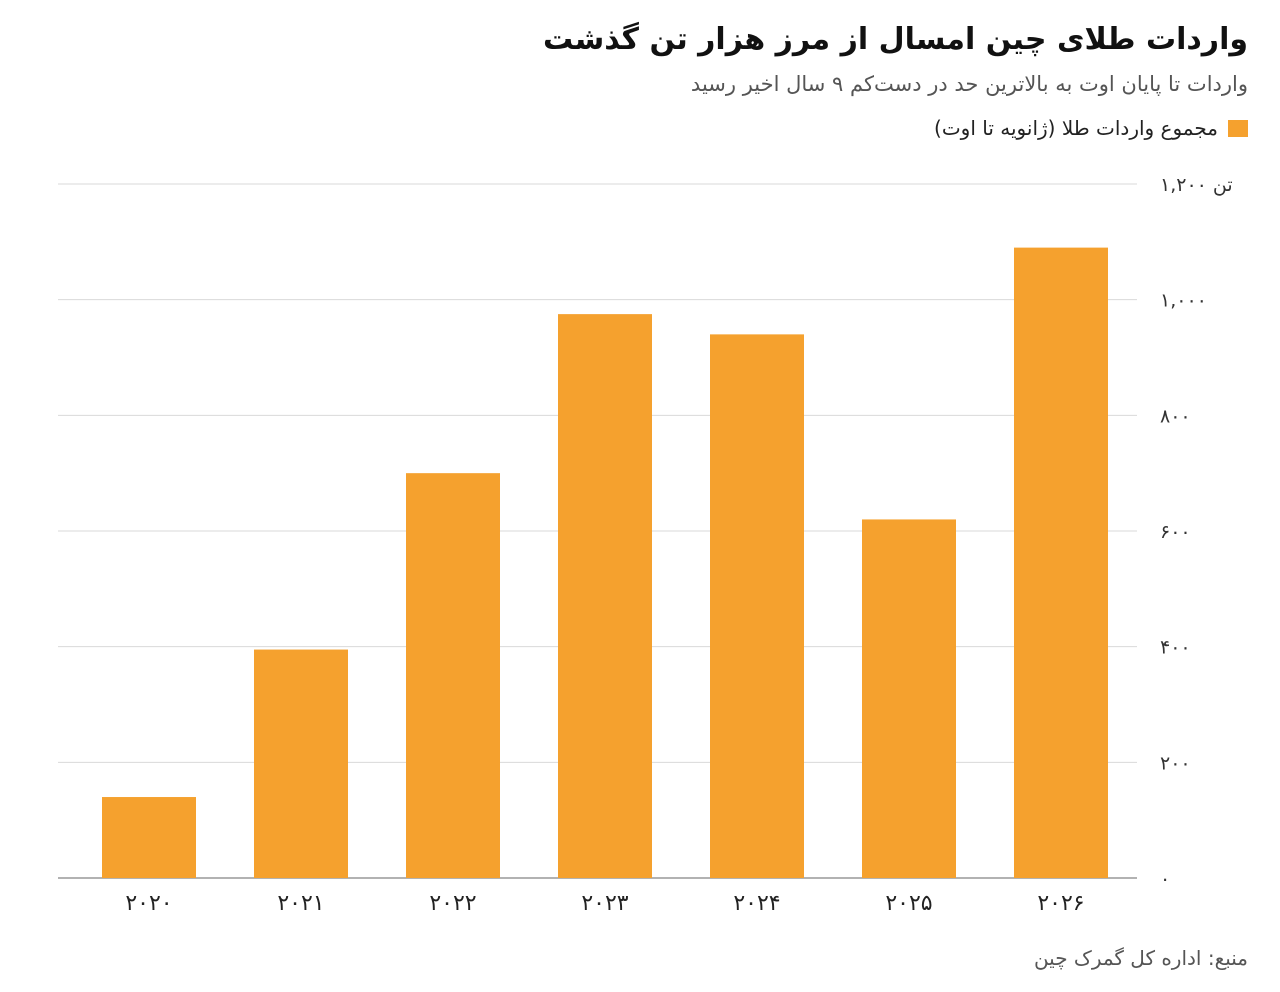  What do you see at coordinates (1196, 185) in the screenshot?
I see `y-tick-label: ۱,۲۰۰ تن` at bounding box center [1196, 185].